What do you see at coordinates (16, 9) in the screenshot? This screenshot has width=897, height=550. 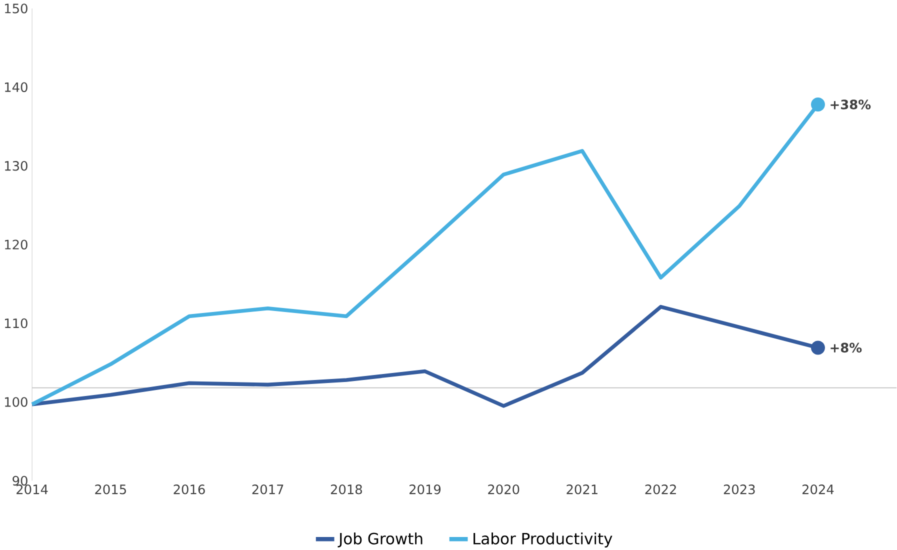 I see `y-tick-label: 150` at bounding box center [16, 9].